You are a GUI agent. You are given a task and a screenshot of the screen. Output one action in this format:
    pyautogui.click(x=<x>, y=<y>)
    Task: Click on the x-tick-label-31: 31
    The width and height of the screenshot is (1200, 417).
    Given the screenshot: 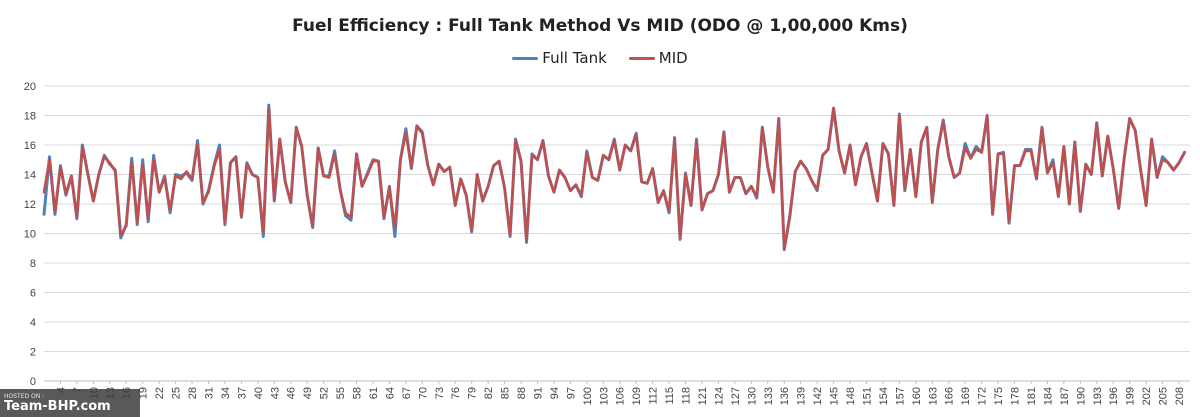 What is the action you would take?
    pyautogui.click(x=209, y=393)
    